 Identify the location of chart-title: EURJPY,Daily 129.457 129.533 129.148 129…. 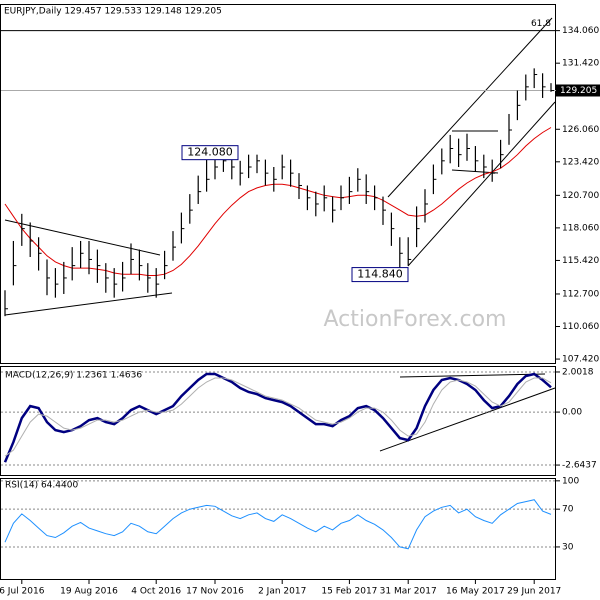
(113, 12).